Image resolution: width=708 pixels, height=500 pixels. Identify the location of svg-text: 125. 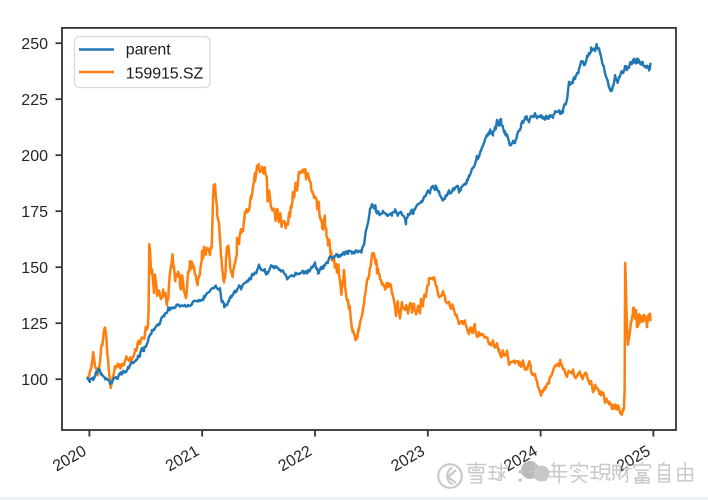
(34, 324).